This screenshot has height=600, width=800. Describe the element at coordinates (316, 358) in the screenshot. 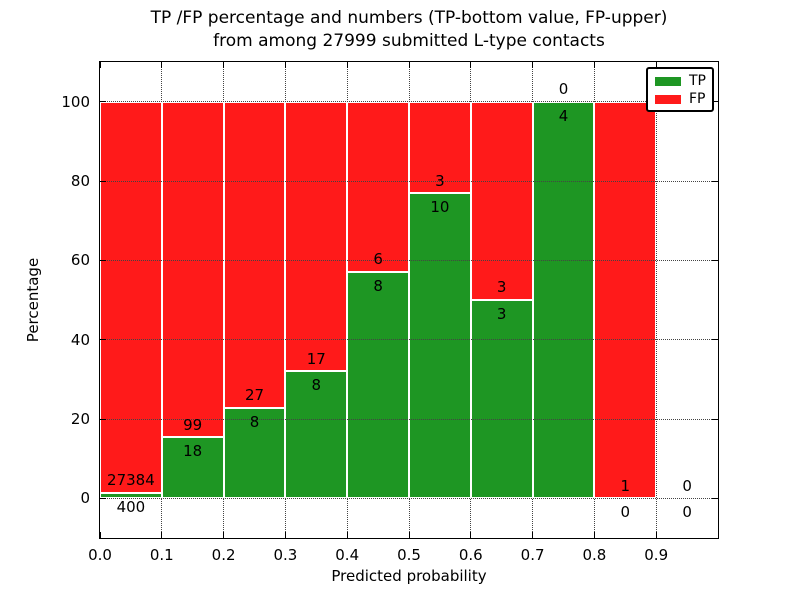

I see `bar-fp-count-label: 17` at that location.